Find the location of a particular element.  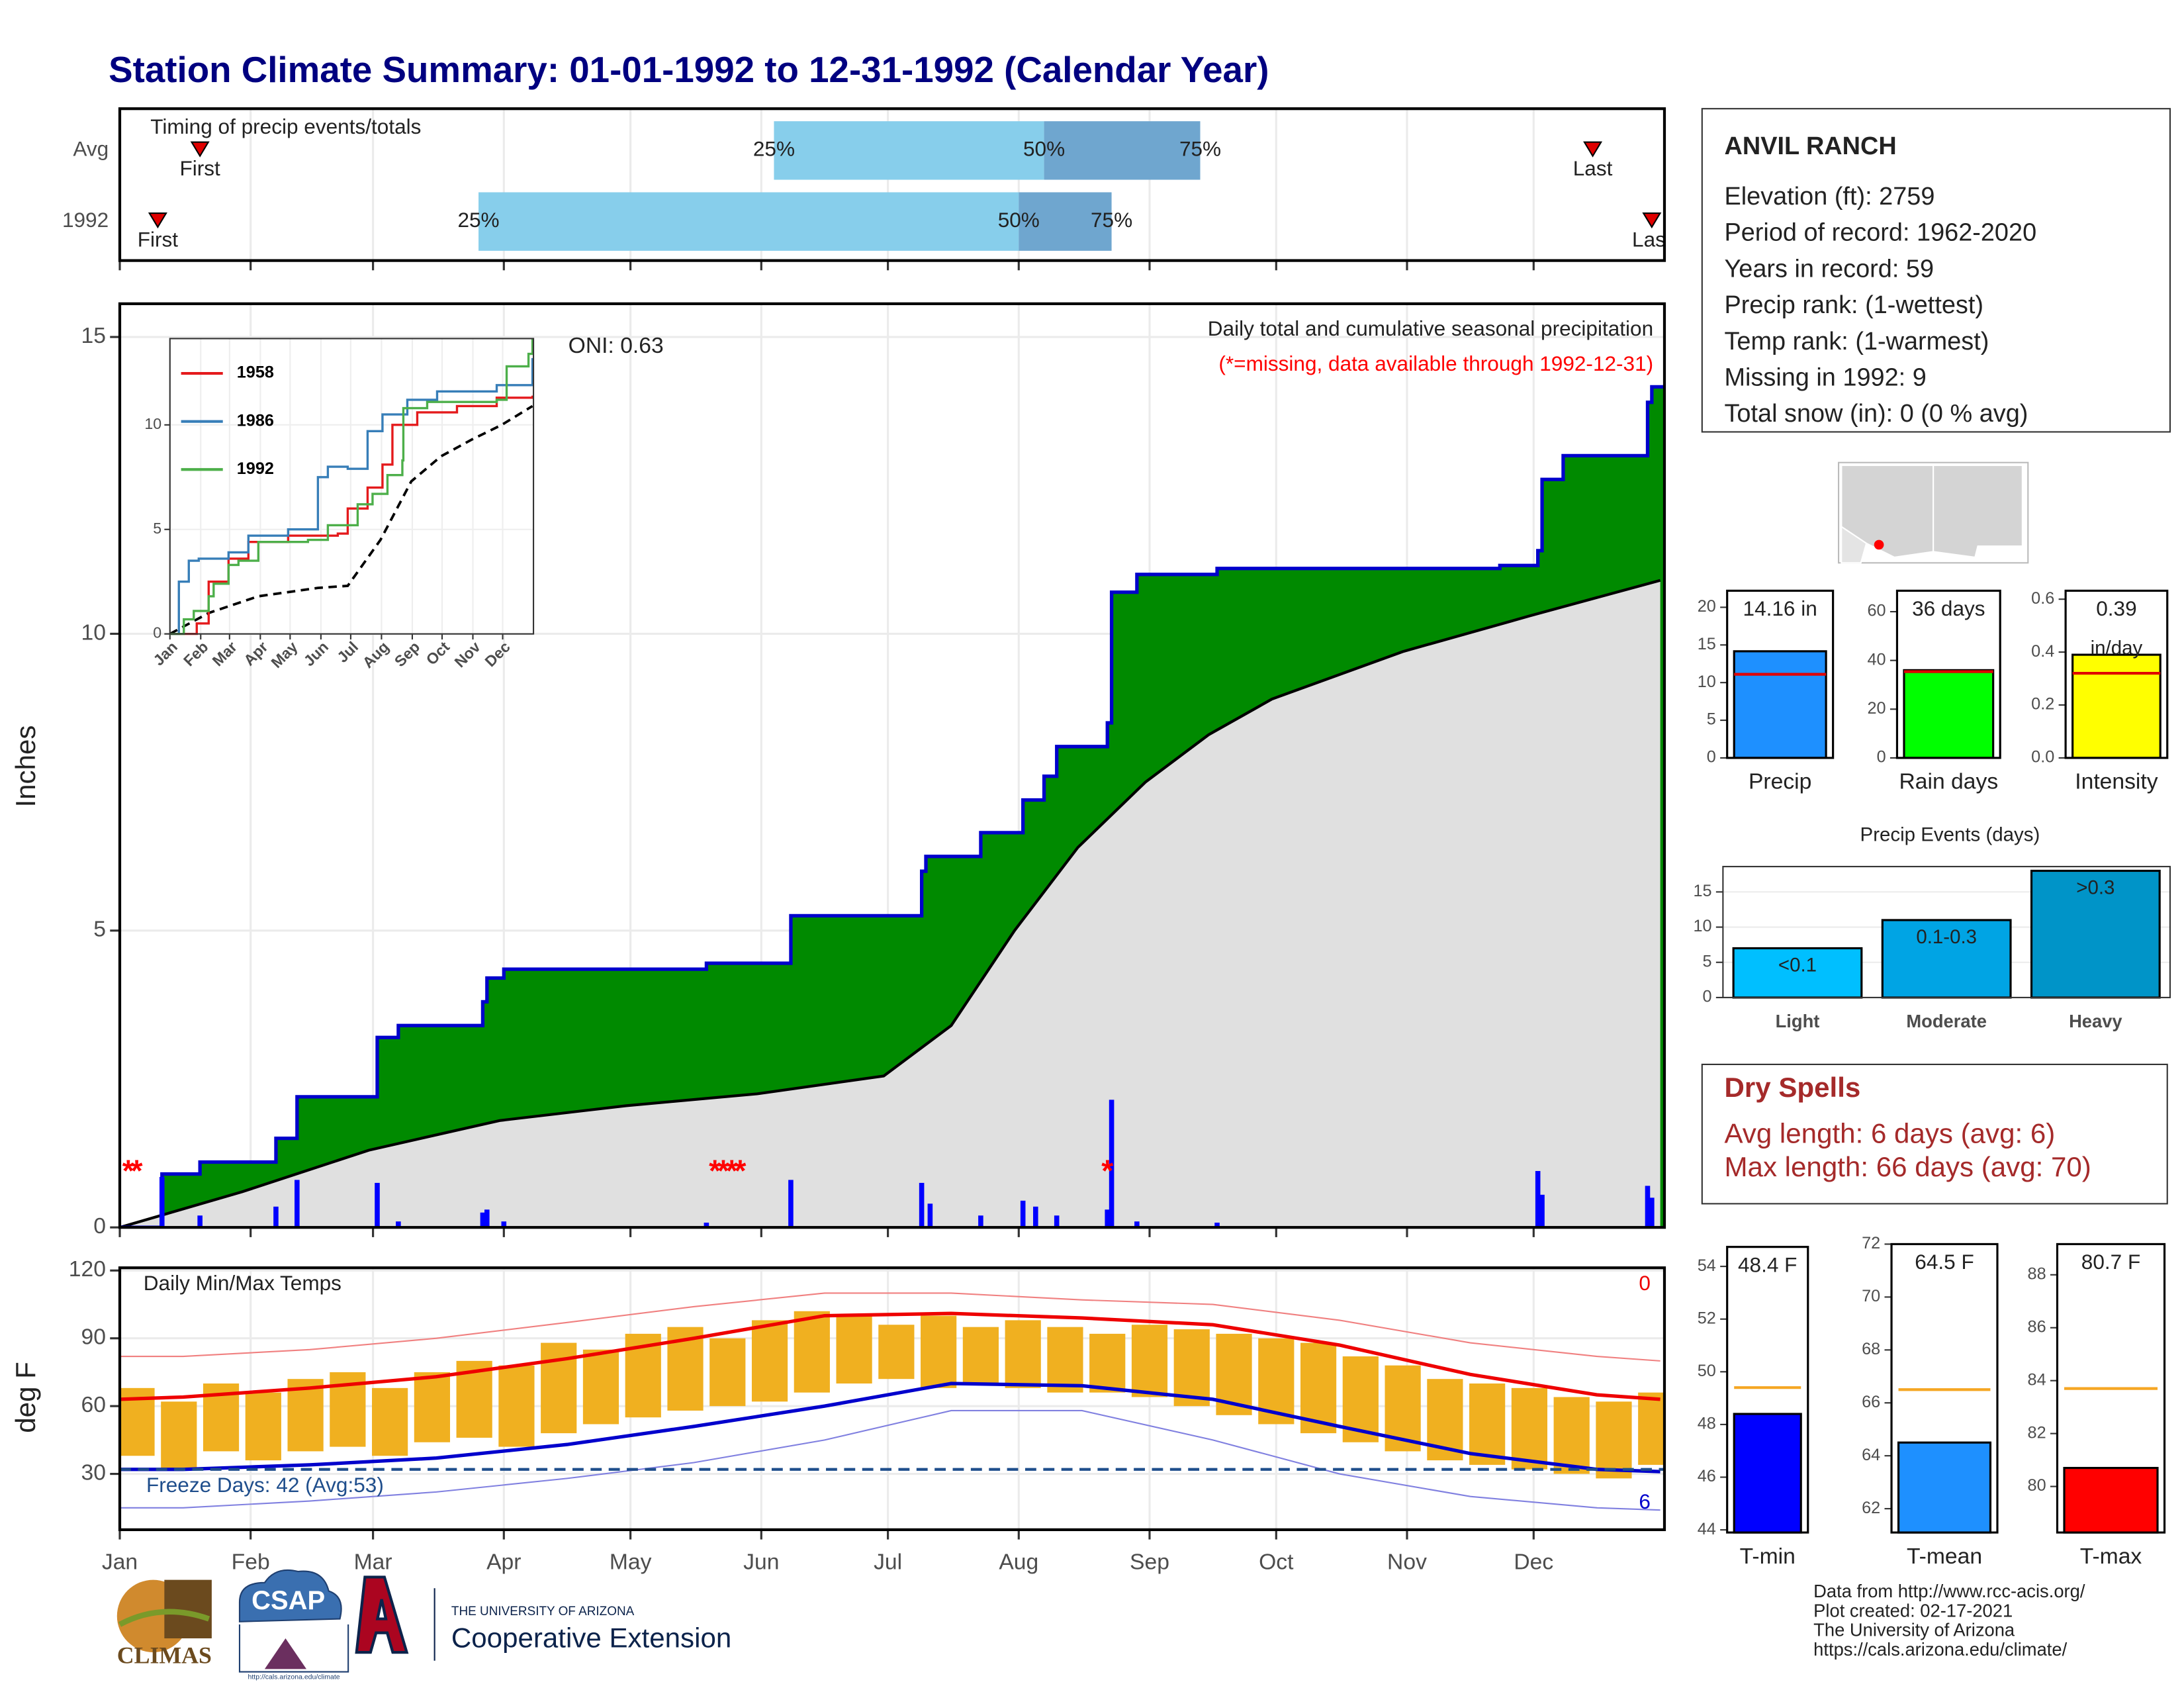

inset-frame is located at coordinates (352, 486).